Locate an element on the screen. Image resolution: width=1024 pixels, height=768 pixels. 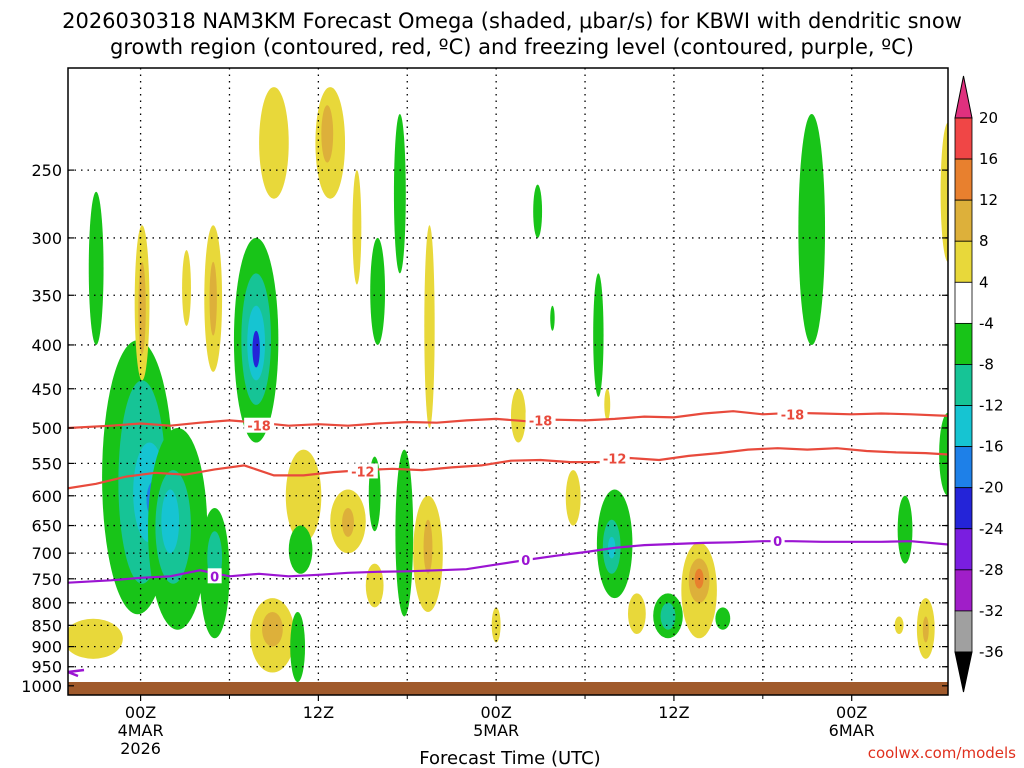
omega-neg-407-core is located at coordinates (256, 349).